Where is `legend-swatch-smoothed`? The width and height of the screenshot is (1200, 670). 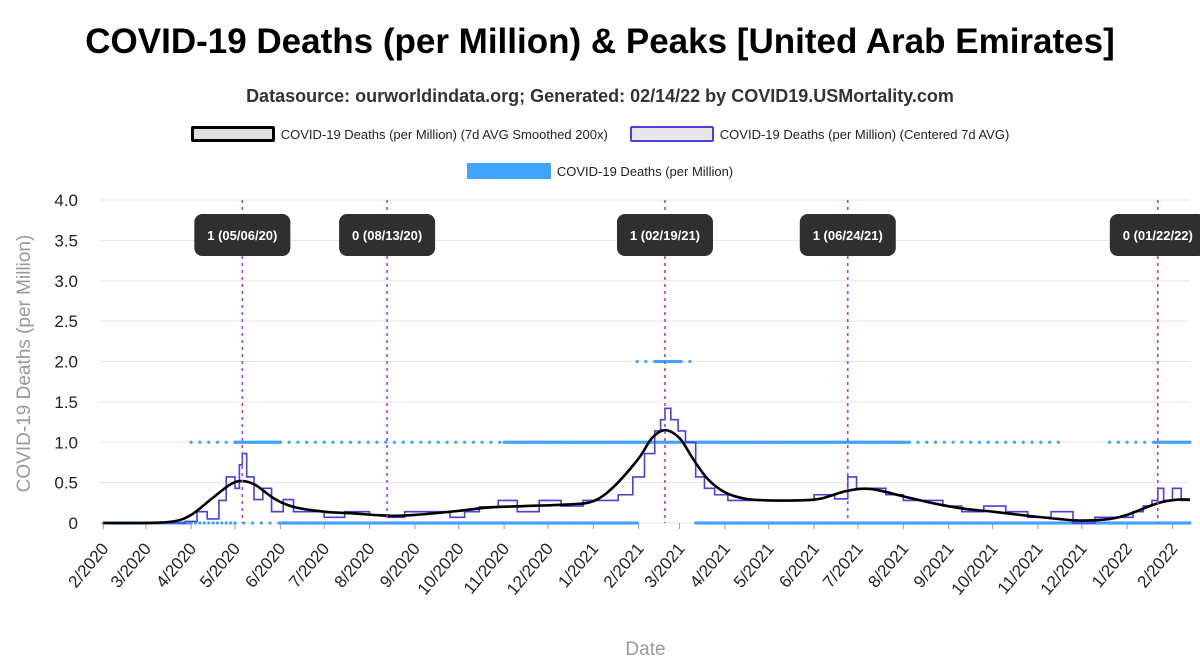 legend-swatch-smoothed is located at coordinates (232, 134).